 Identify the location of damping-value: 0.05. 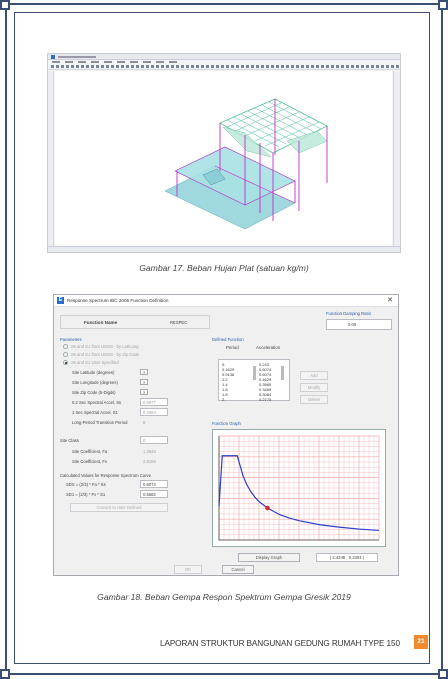
(352, 324).